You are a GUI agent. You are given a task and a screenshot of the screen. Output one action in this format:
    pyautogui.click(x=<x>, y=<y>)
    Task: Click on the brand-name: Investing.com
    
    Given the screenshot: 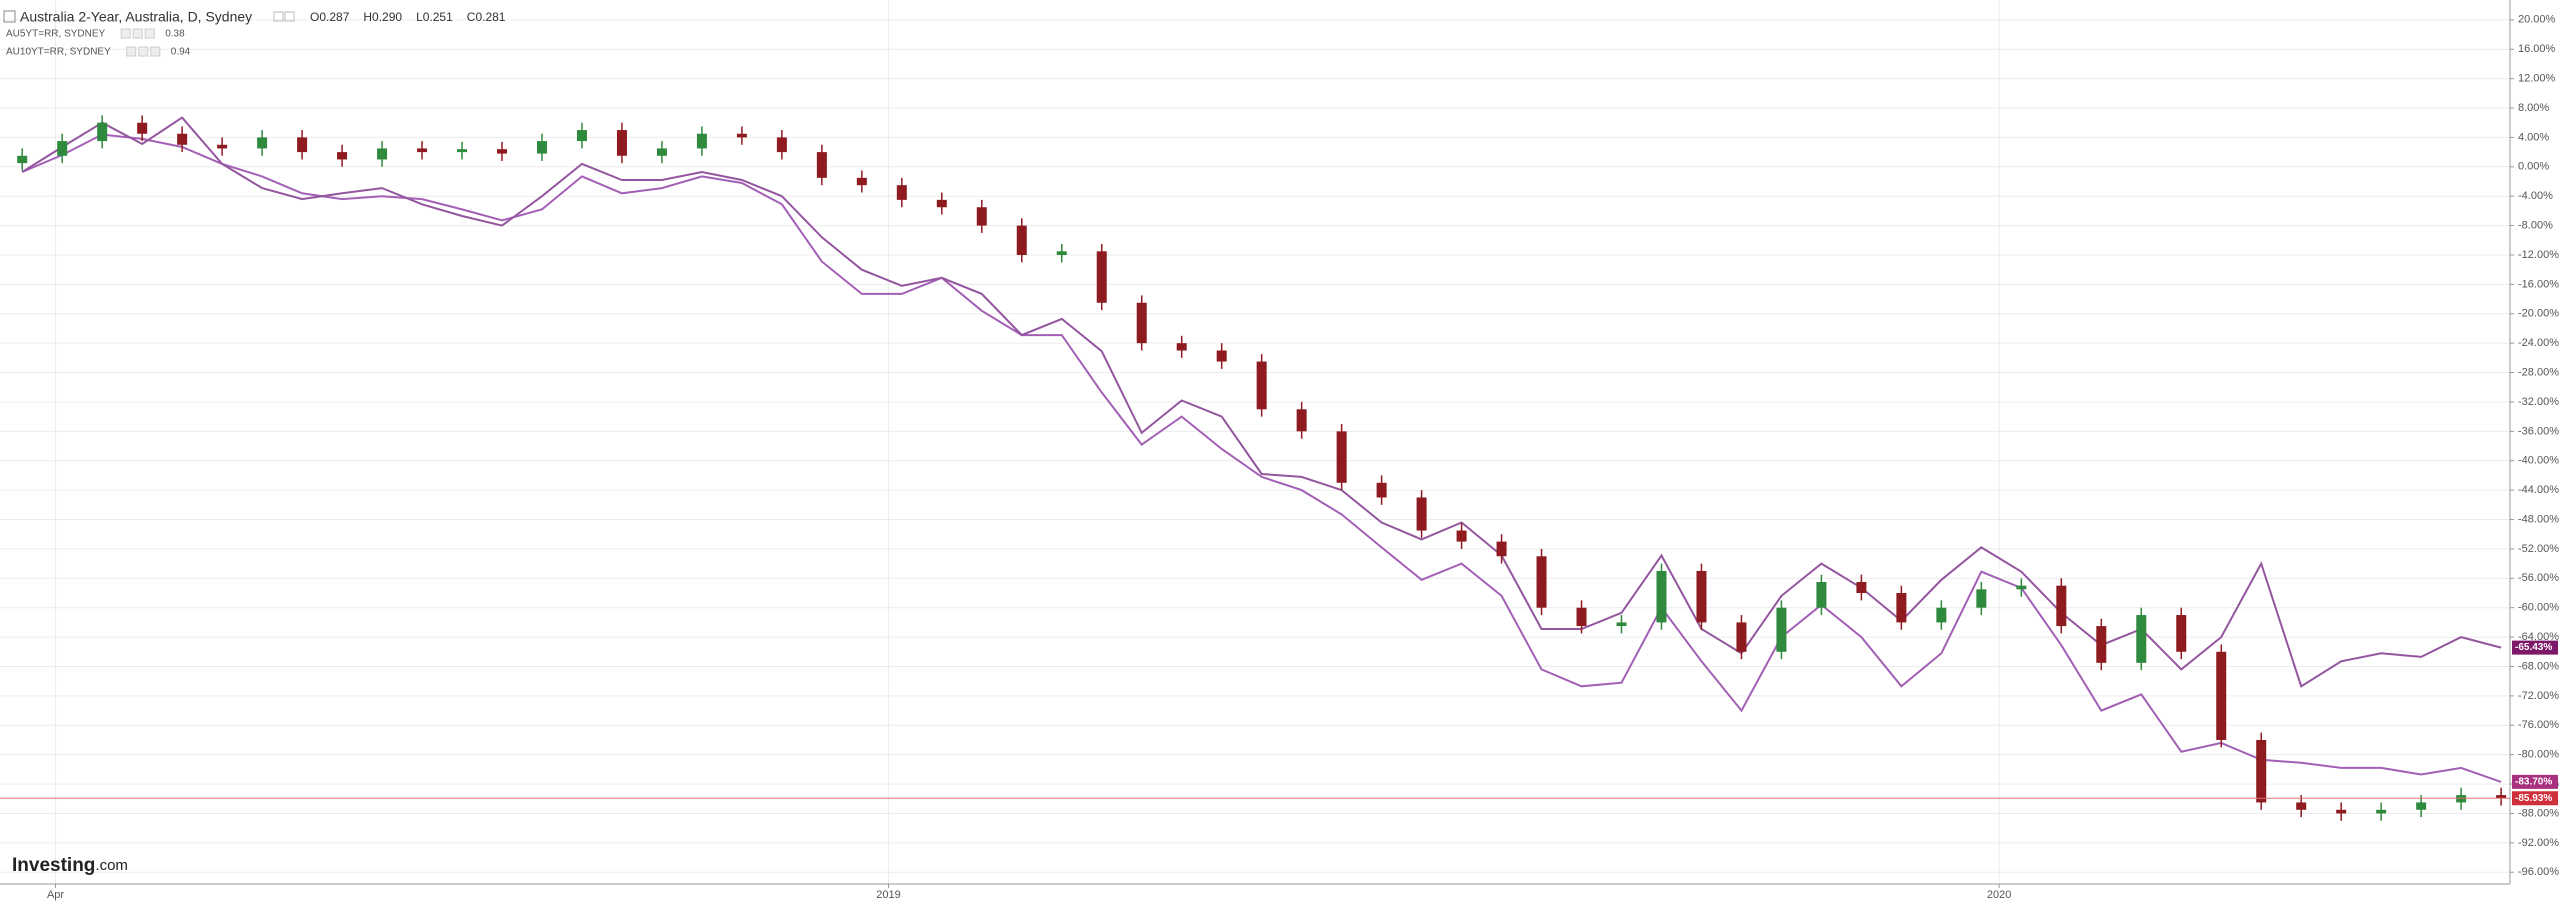 What is the action you would take?
    pyautogui.click(x=70, y=865)
    